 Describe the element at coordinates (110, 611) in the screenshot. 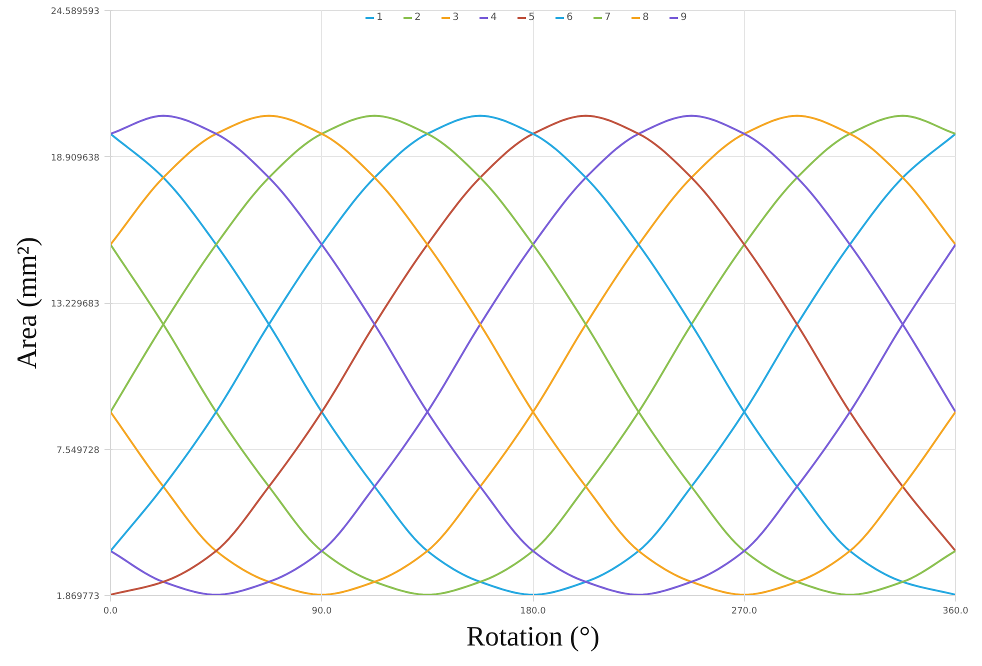

I see `x-tick-label: 0.0` at that location.